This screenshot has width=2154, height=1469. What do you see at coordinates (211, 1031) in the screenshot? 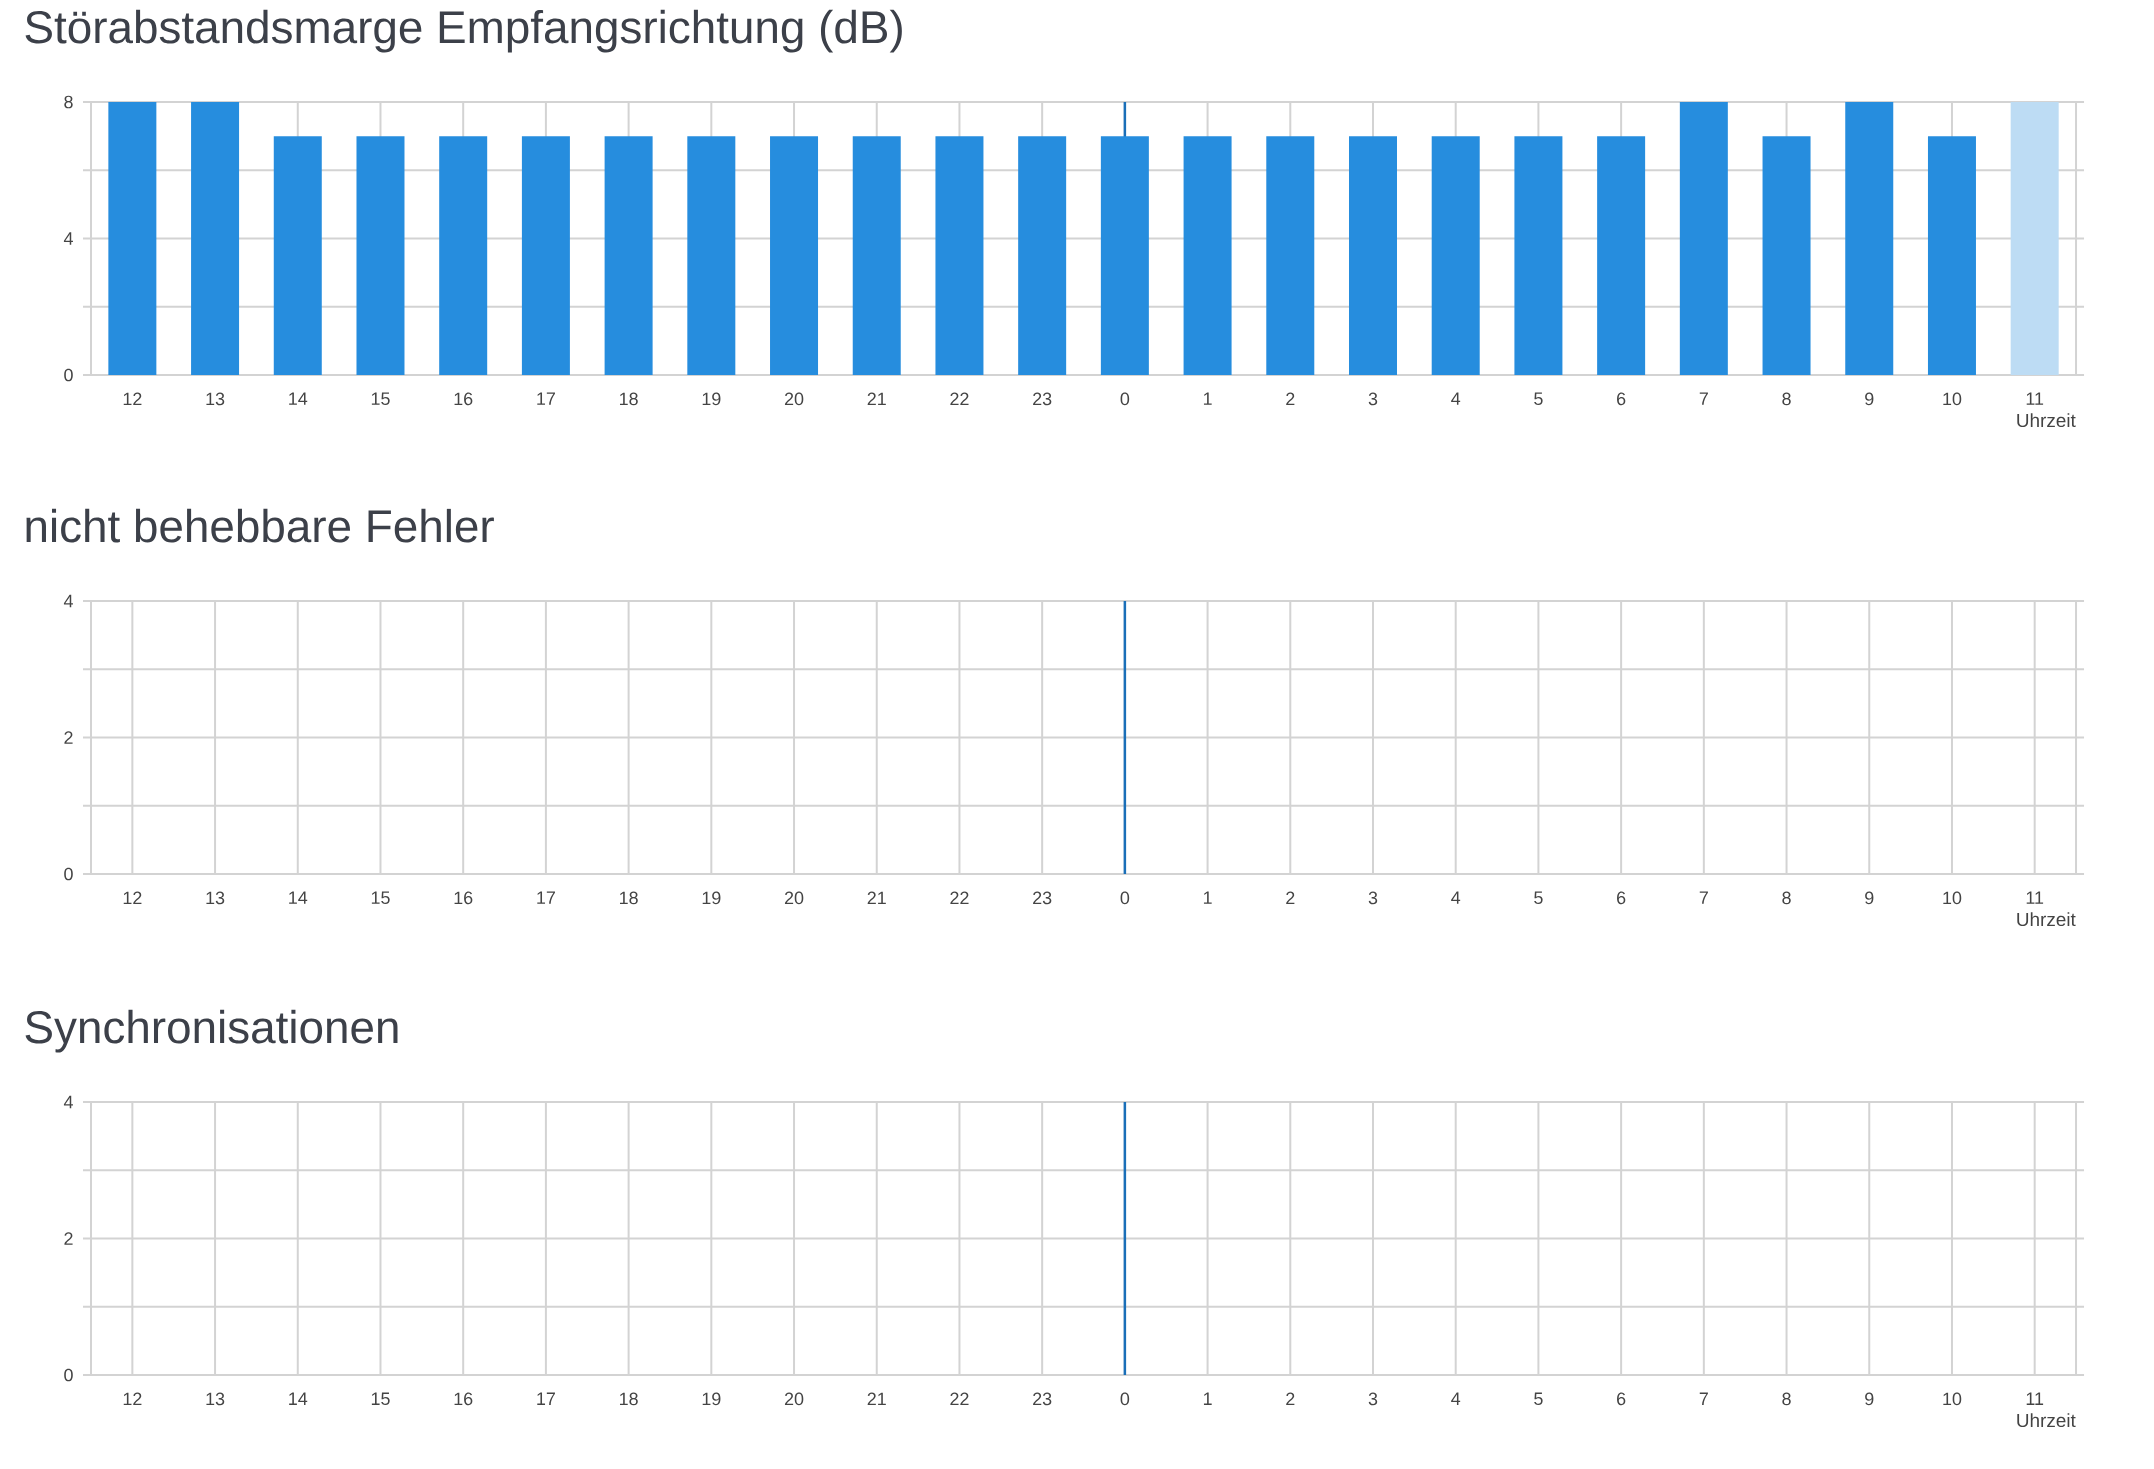
I see `chart-title: Synchronisationen` at bounding box center [211, 1031].